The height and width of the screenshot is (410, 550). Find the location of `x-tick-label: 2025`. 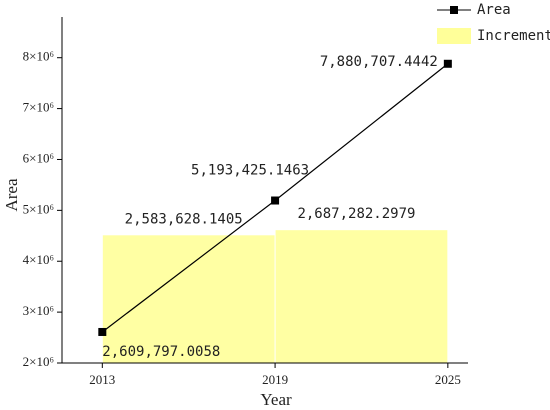

x-tick-label: 2025 is located at coordinates (448, 379).